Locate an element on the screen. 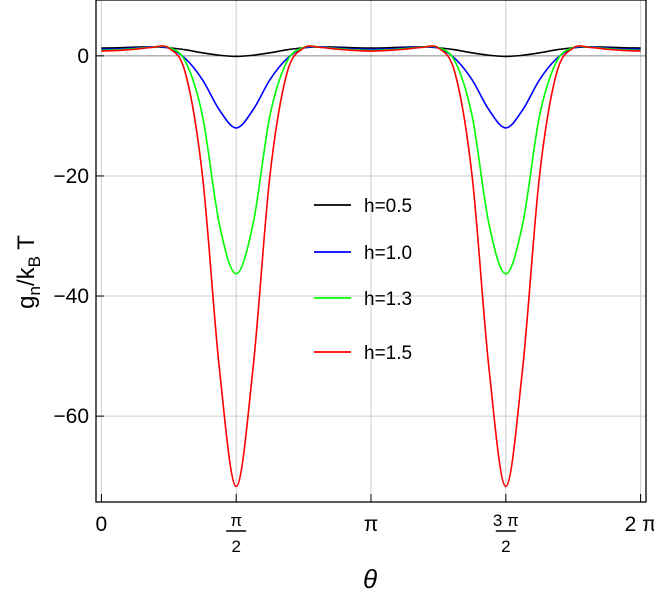 This screenshot has height=599, width=654. series-line-h=1.0 is located at coordinates (371, 87).